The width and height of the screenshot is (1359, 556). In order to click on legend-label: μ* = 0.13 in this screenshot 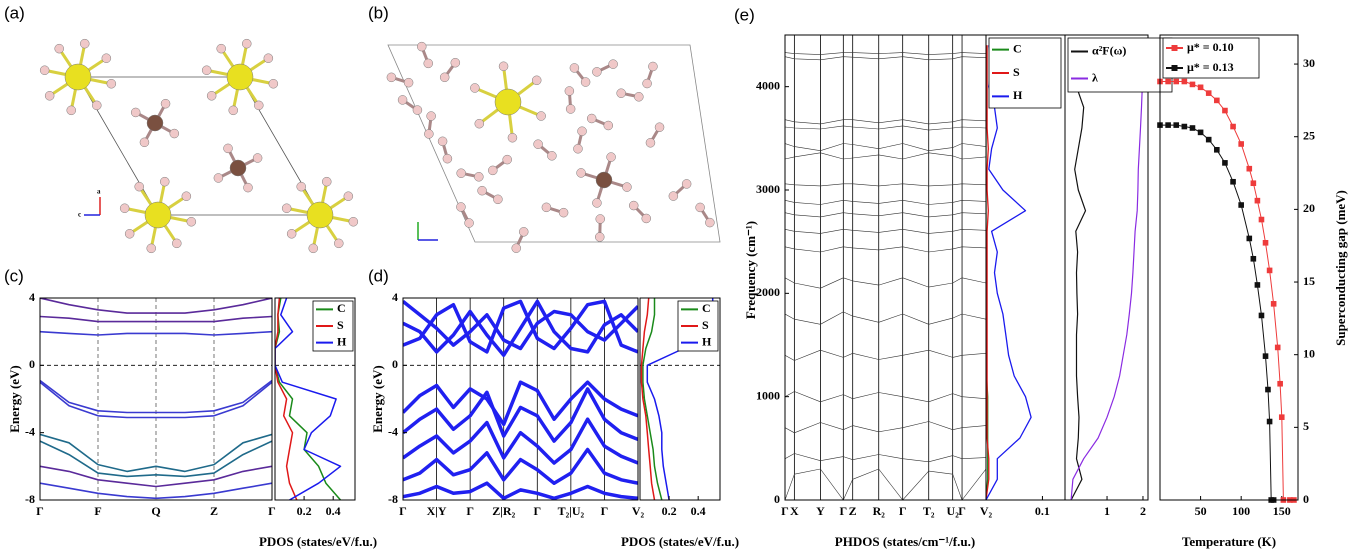, I will do `click(1210, 67)`.